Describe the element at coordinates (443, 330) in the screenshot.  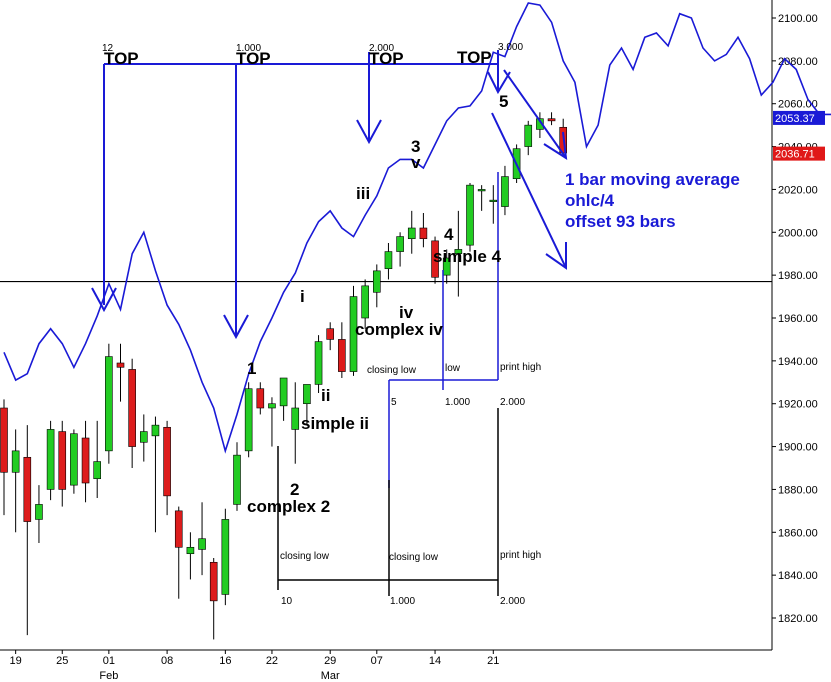
I see `upper-measure-box` at that location.